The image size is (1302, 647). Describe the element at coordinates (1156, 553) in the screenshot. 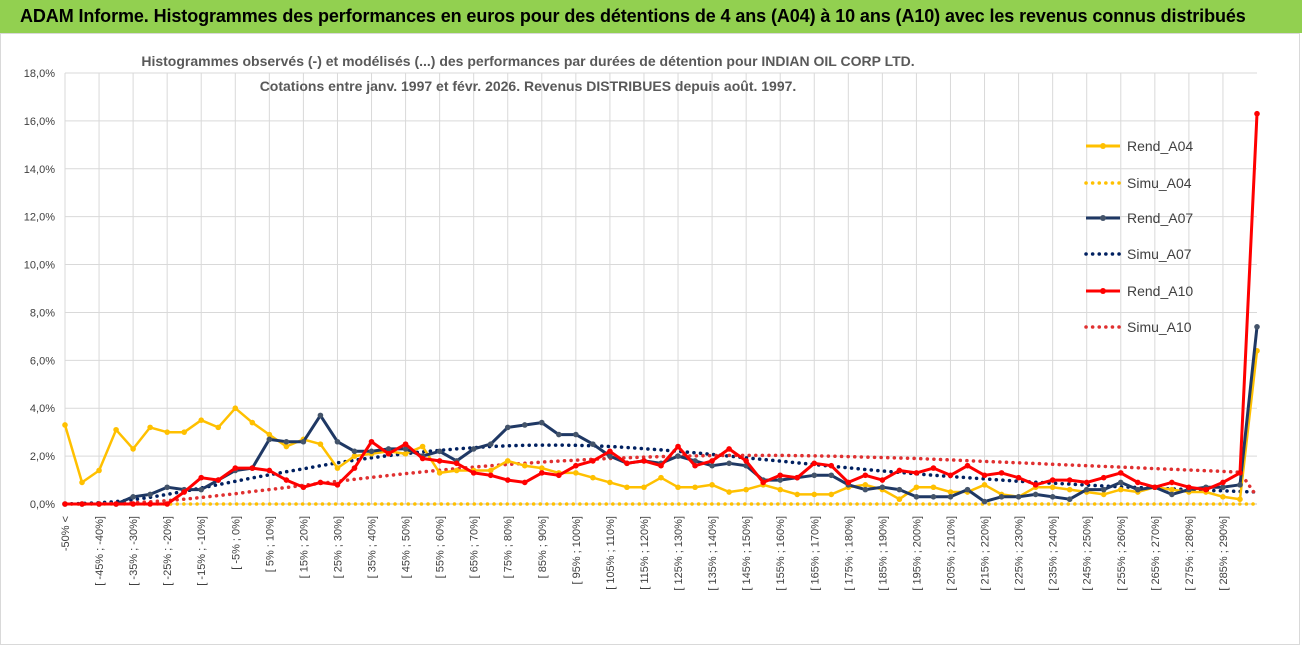

I see `x-tick-label: [ 265% ; 270%]` at that location.